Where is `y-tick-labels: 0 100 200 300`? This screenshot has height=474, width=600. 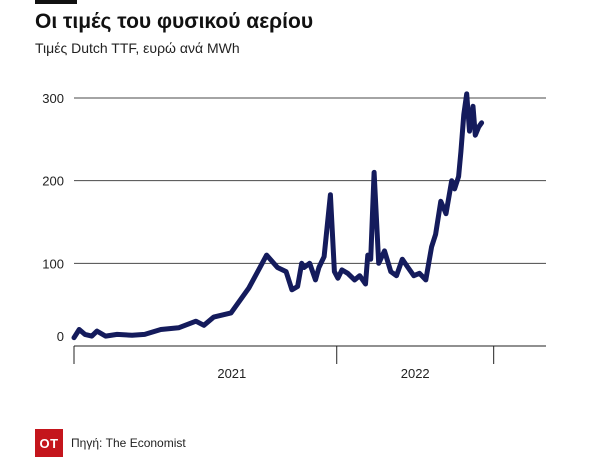
y-tick-labels: 0 100 200 300 is located at coordinates (53, 217).